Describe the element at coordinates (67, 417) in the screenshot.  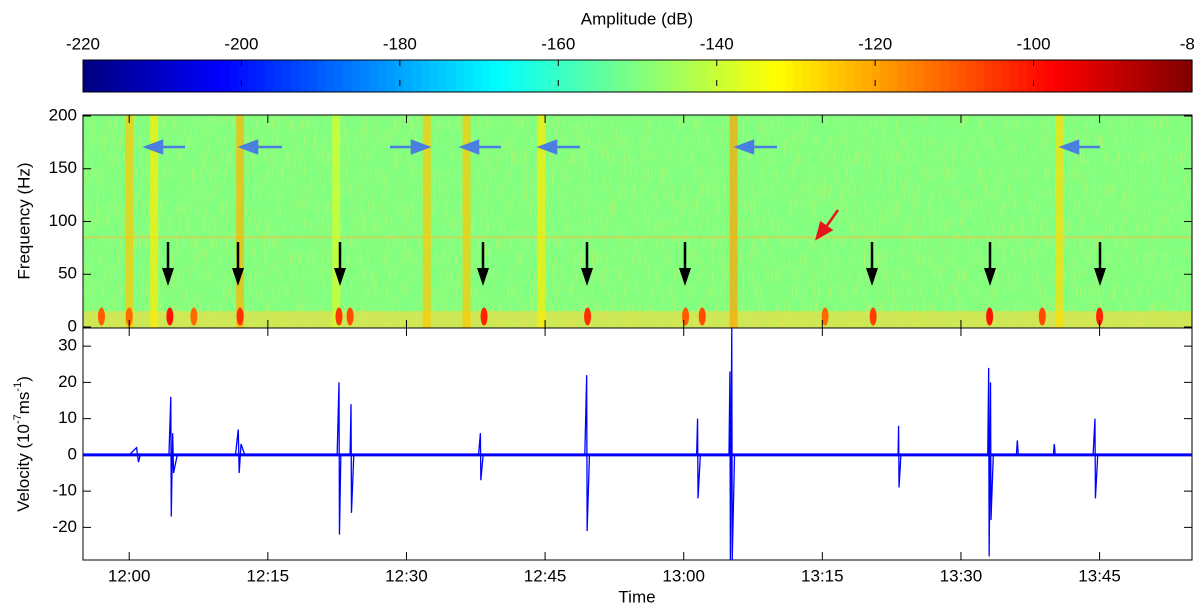
I see `y-tick-label: 10` at that location.